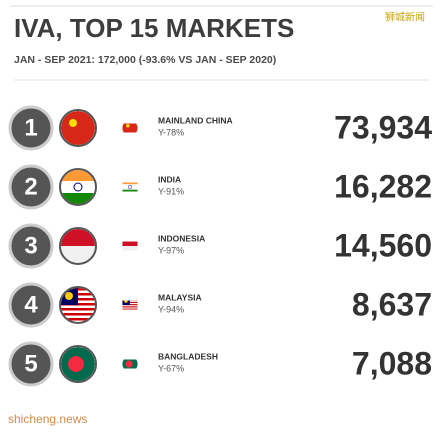 Image resolution: width=443 pixels, height=442 pixels. I want to click on change: Y-91%, so click(171, 191).